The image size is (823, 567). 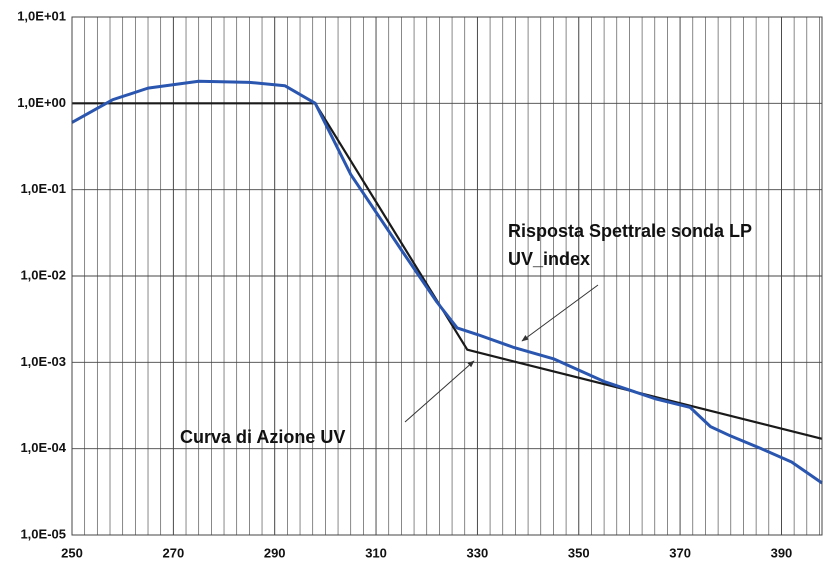 What do you see at coordinates (478, 552) in the screenshot?
I see `x-tick-label: 330` at bounding box center [478, 552].